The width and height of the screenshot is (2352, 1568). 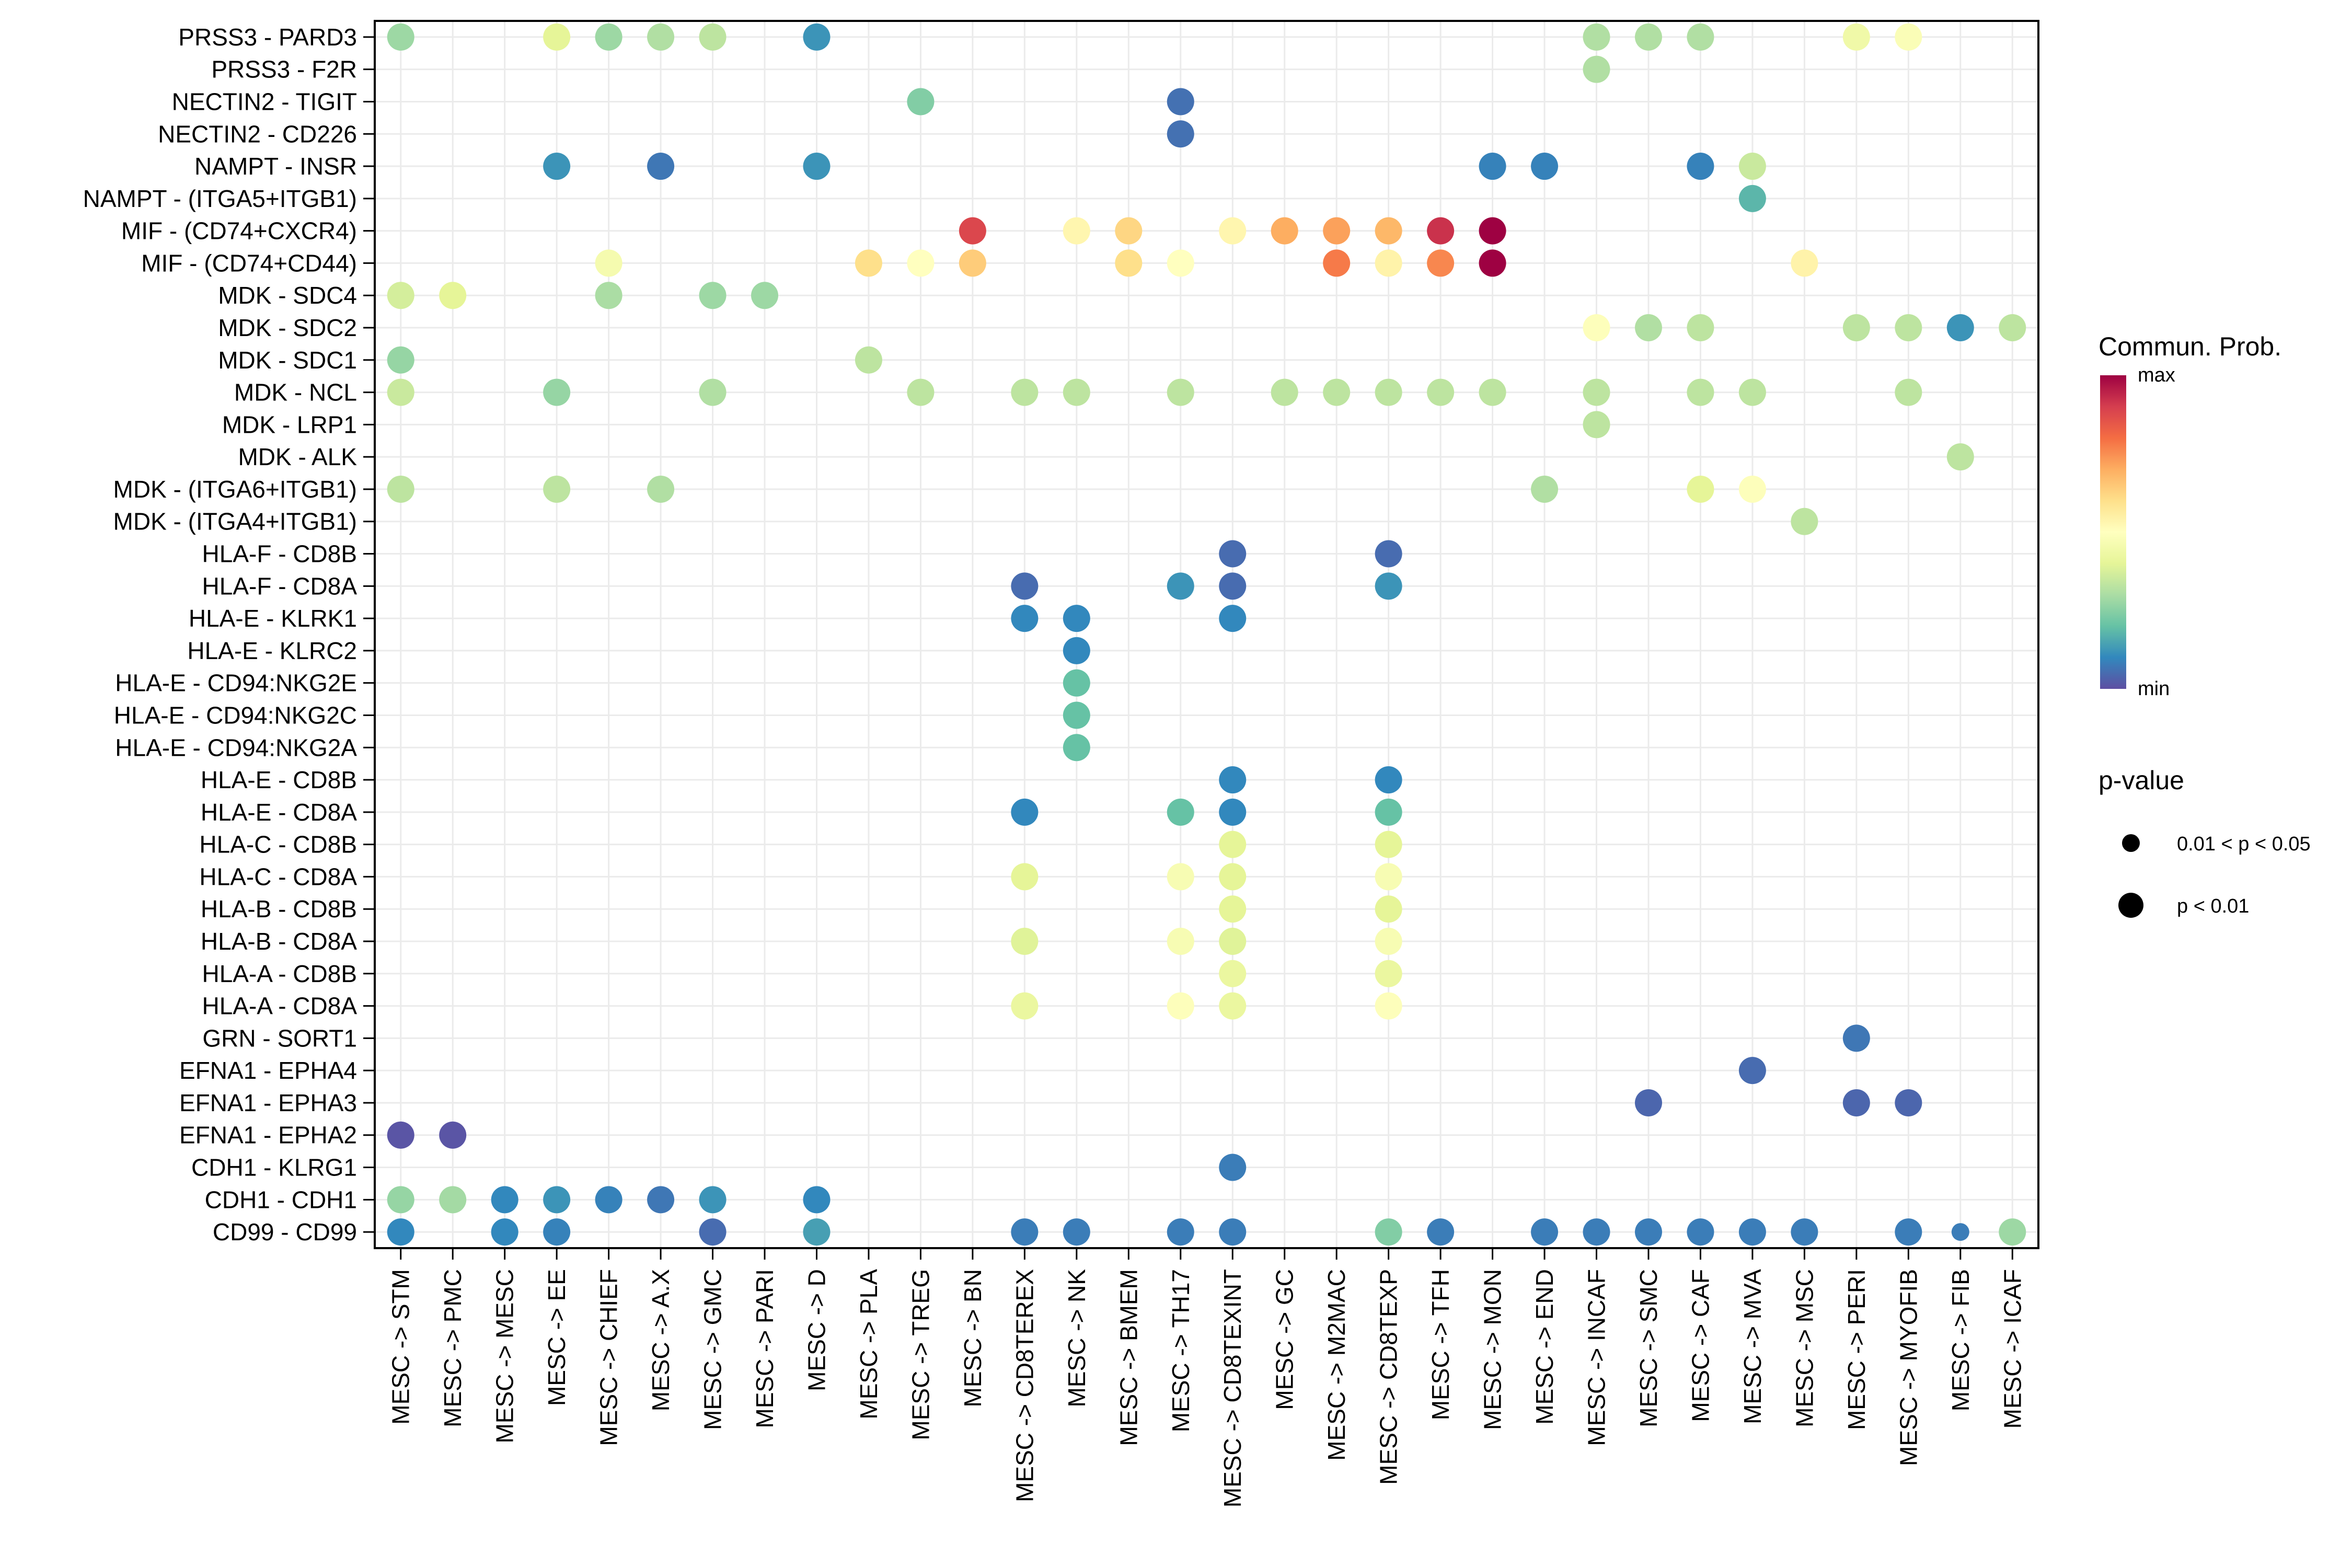 What do you see at coordinates (279, 909) in the screenshot?
I see `y-tick-label: HLA-B - CD8B` at bounding box center [279, 909].